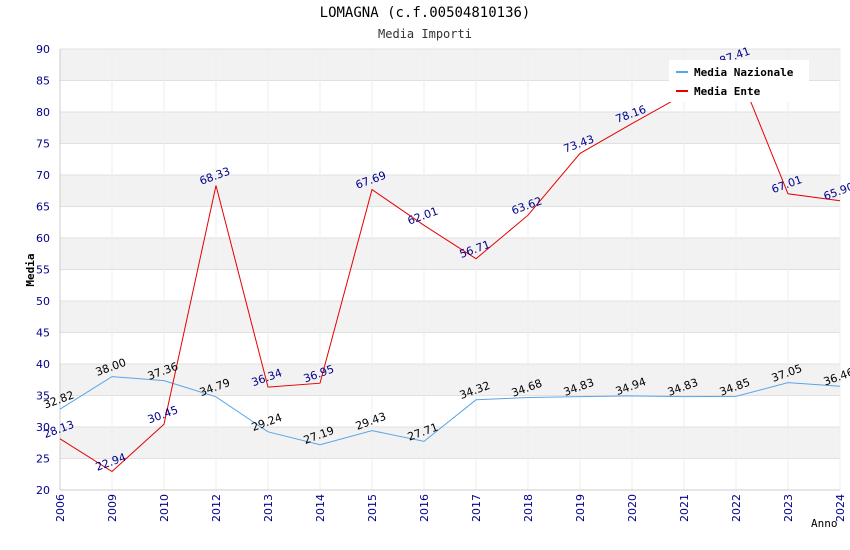  What do you see at coordinates (164, 508) in the screenshot?
I see `x-tick-label: 2010` at bounding box center [164, 508].